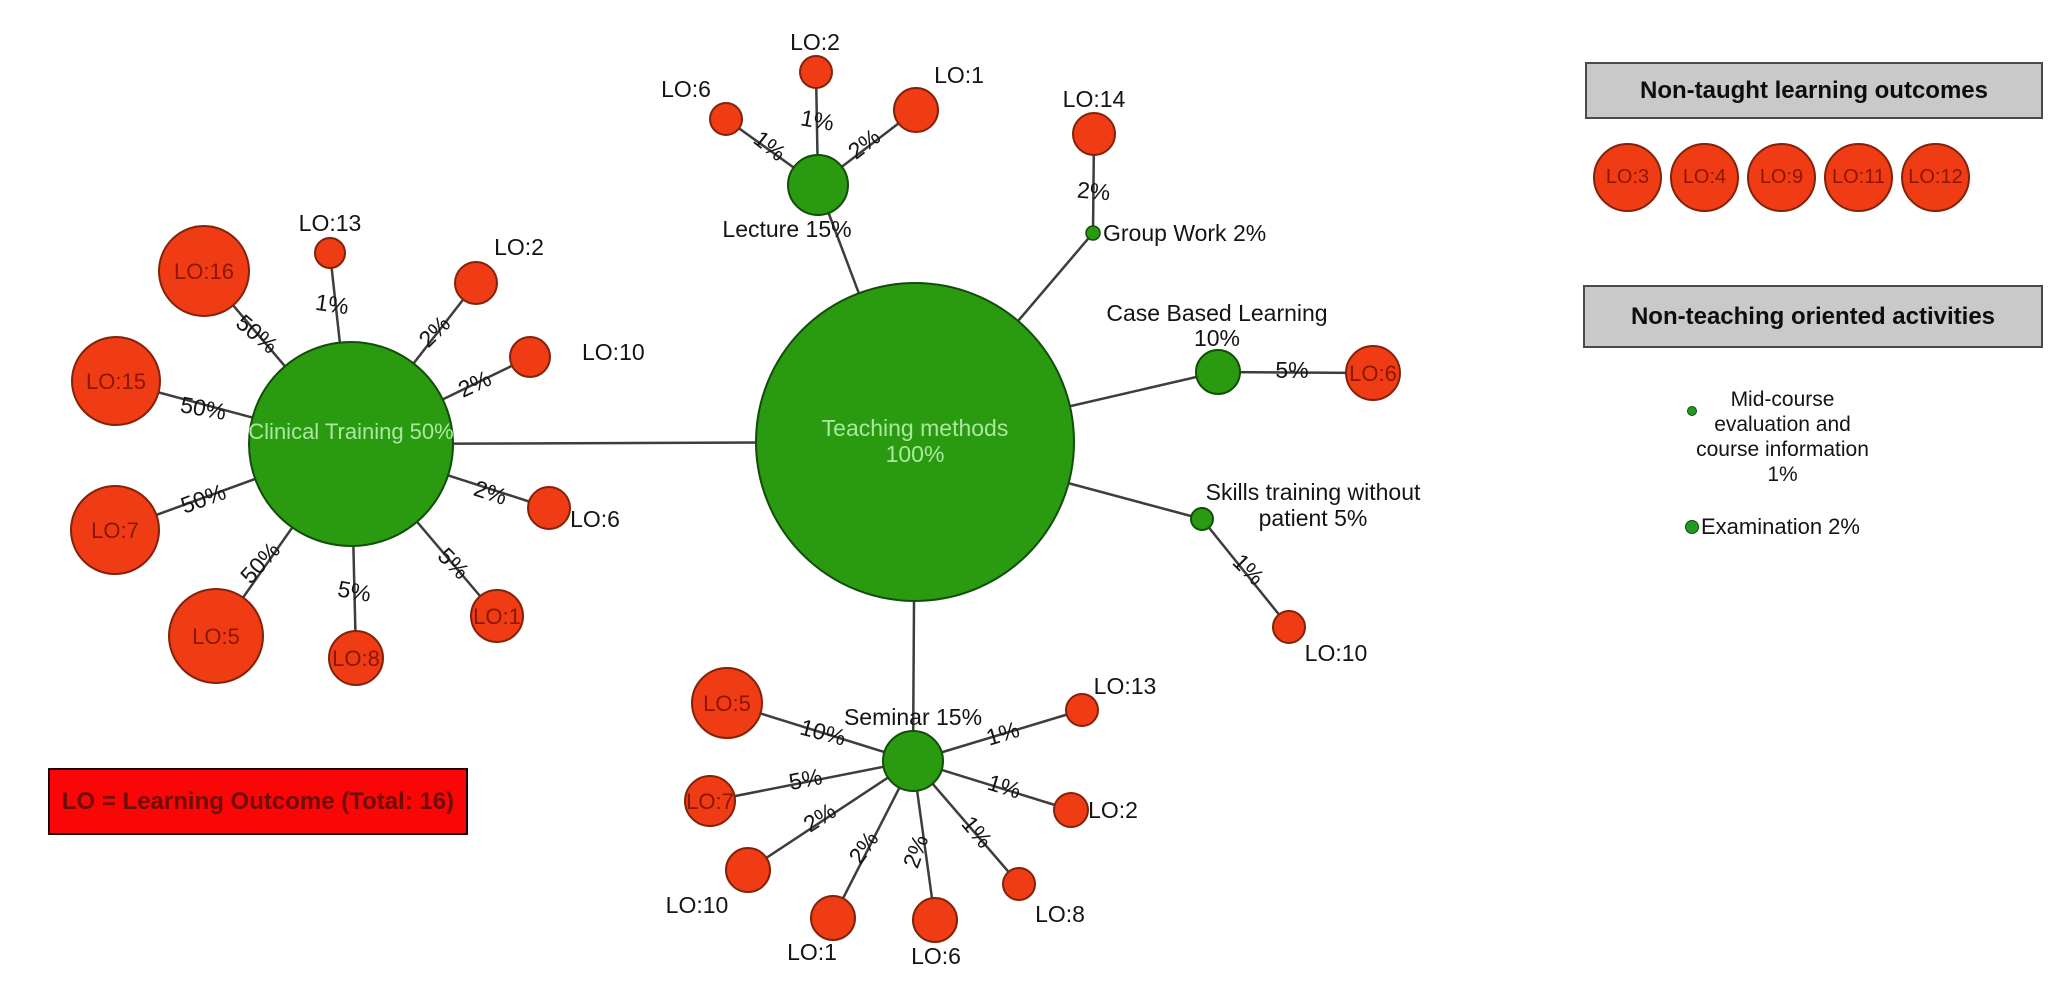 This screenshot has height=1001, width=2059. I want to click on edge-label-group-work-lo14: 2%, so click(1093, 191).